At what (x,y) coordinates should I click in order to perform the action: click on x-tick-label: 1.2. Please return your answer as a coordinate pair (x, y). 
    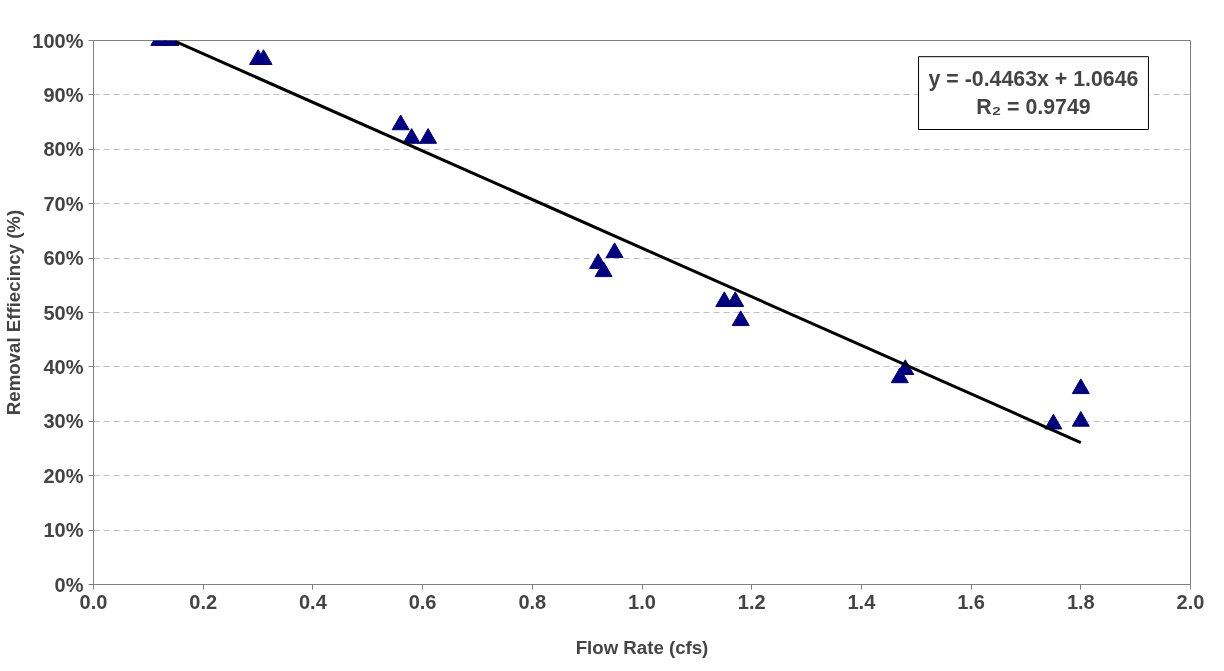
    Looking at the image, I should click on (751, 601).